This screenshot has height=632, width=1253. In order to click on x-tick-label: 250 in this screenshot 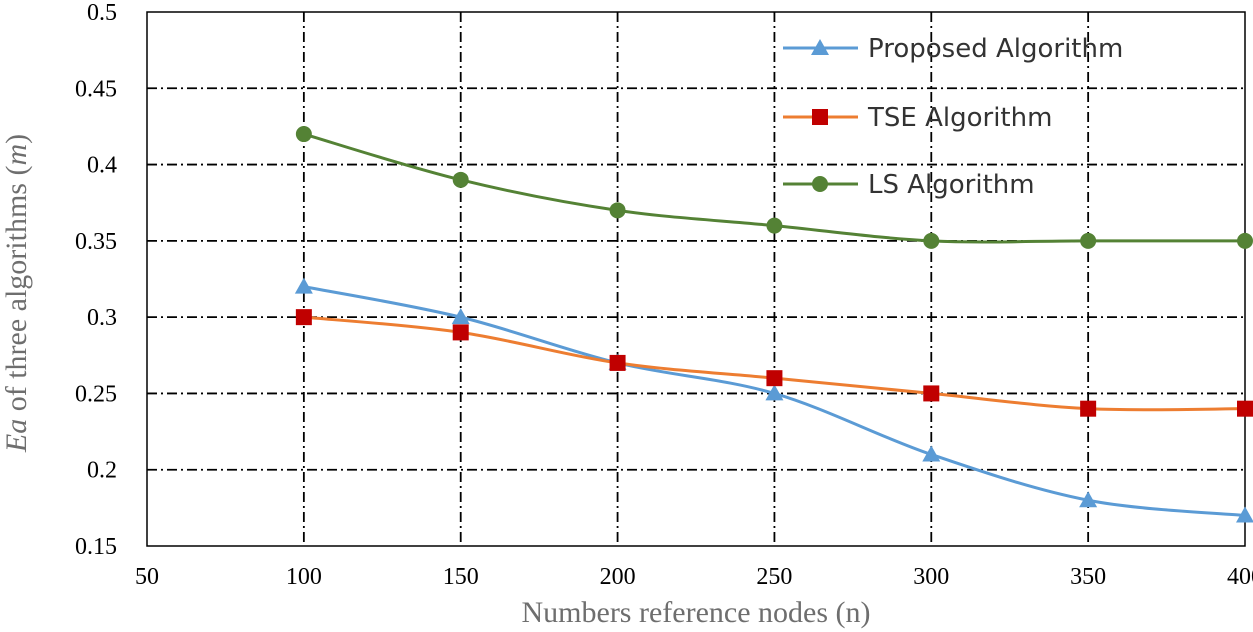, I will do `click(774, 577)`.